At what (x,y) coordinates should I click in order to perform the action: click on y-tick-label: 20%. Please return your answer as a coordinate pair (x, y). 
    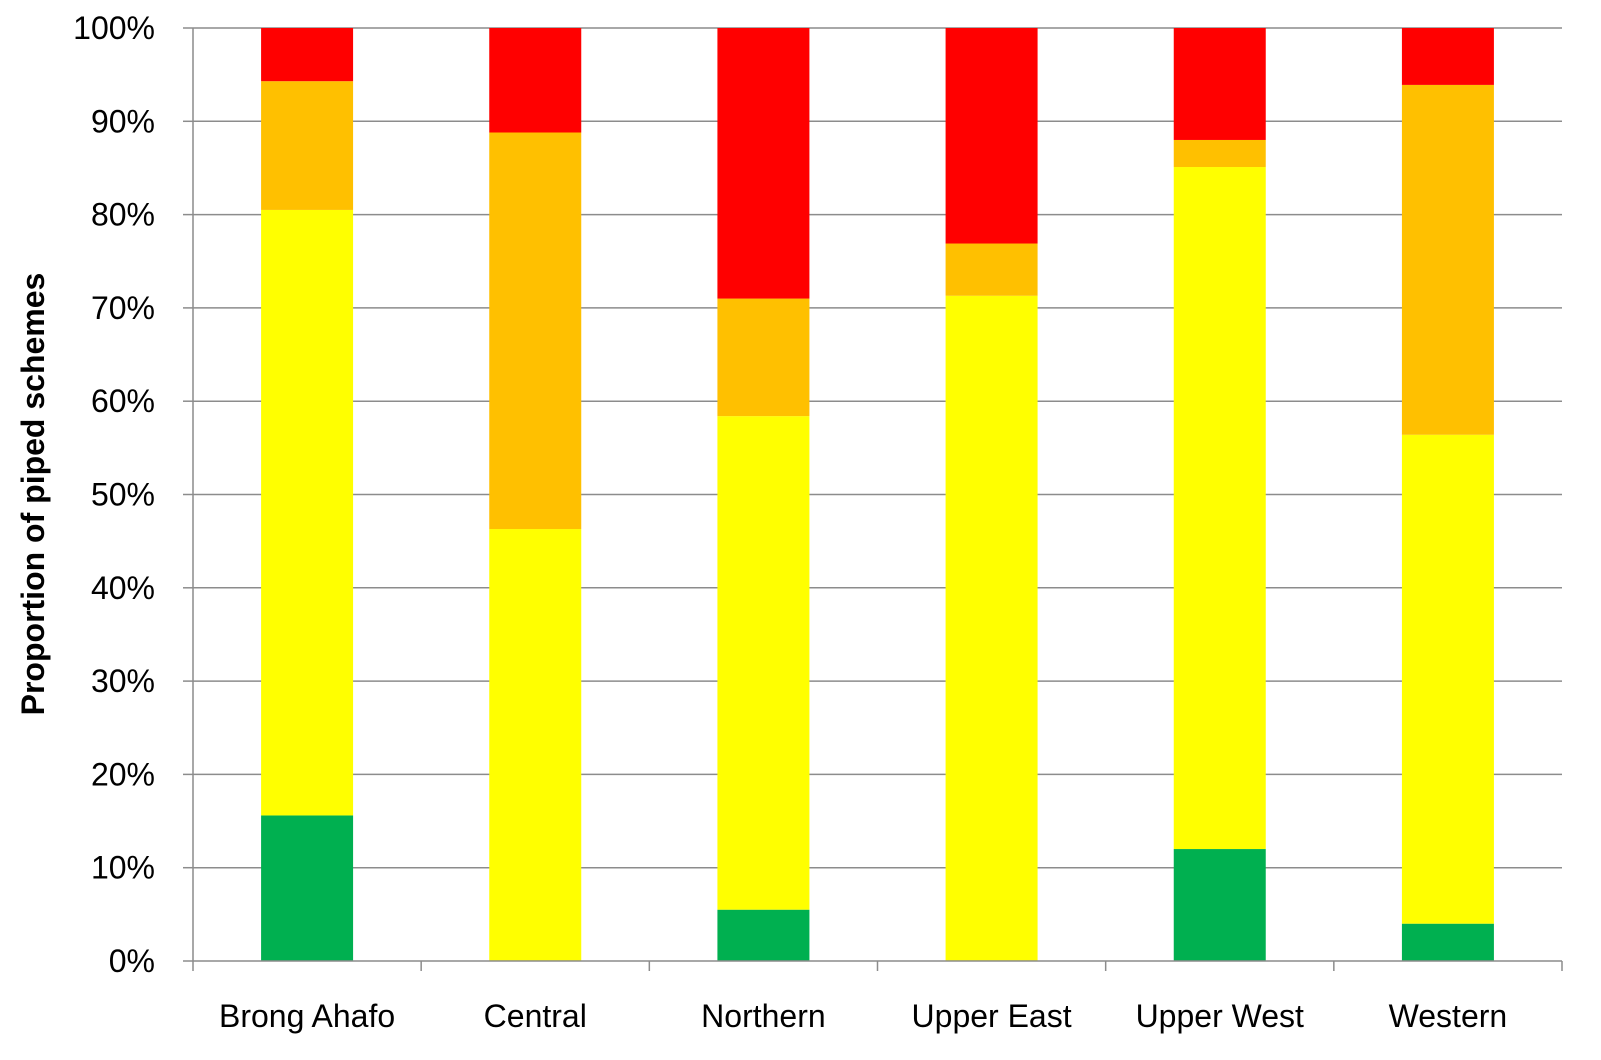
    Looking at the image, I should click on (123, 774).